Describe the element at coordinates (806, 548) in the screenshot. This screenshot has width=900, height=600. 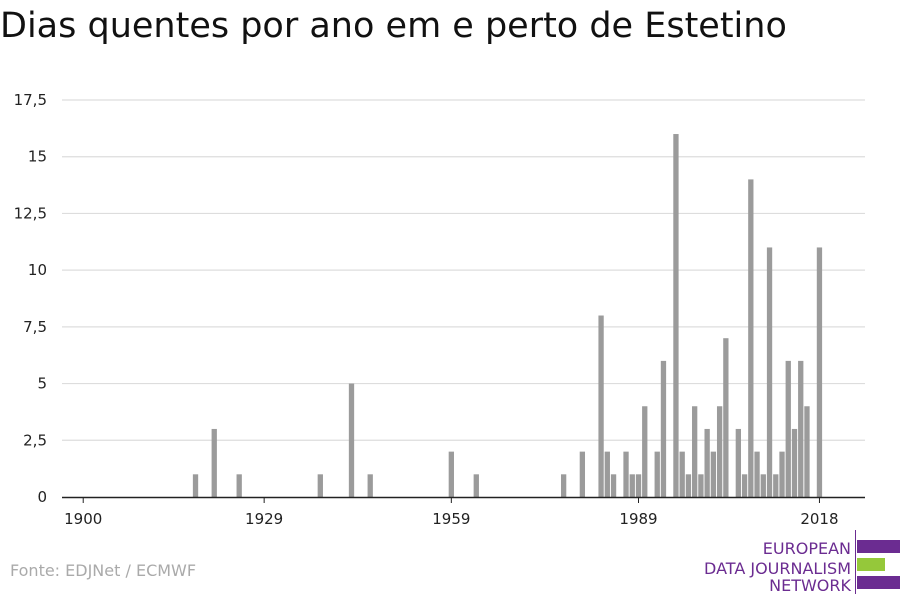
I see `logo-text-line-1: EUROPEAN` at that location.